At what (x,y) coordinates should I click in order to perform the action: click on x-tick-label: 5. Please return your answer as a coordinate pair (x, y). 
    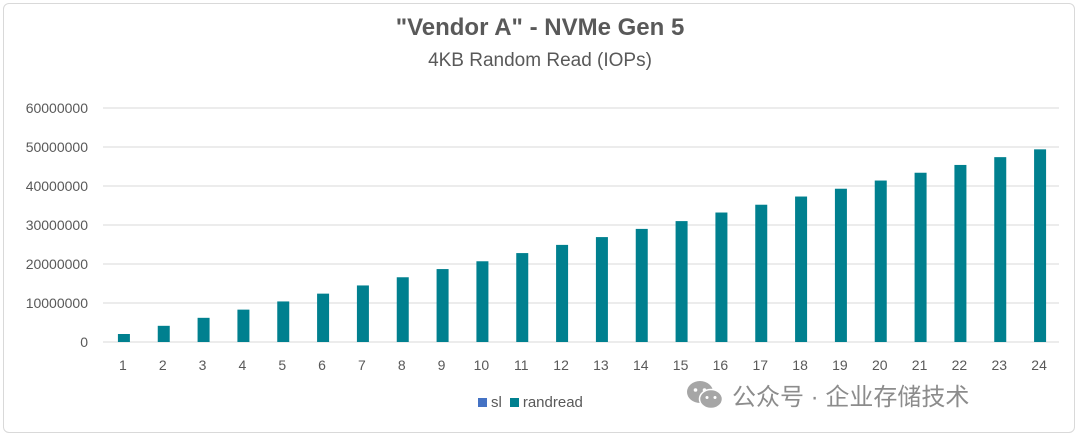
    Looking at the image, I should click on (282, 365).